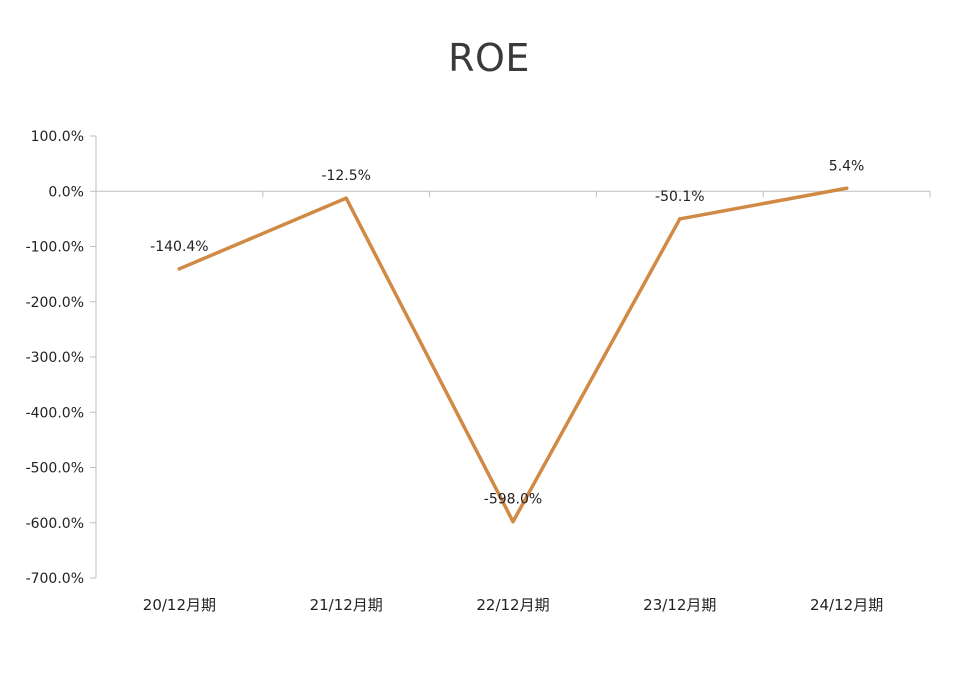 Image resolution: width=978 pixels, height=696 pixels. Describe the element at coordinates (680, 197) in the screenshot. I see `data-label: -50.1%` at that location.